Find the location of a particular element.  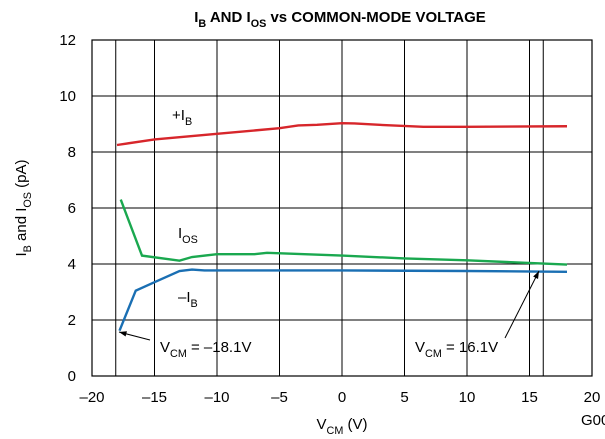

chart-title-run: B is located at coordinates (202, 24).